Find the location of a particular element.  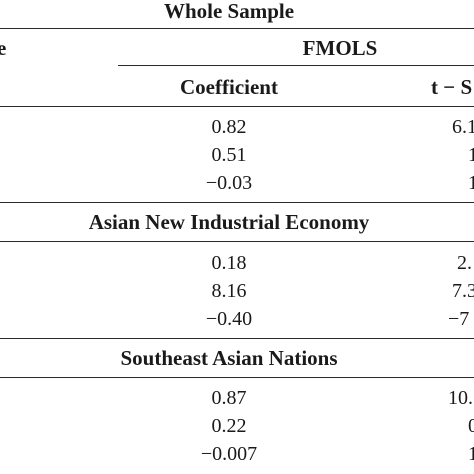

coefficient-value: −0.40 is located at coordinates (229, 319).